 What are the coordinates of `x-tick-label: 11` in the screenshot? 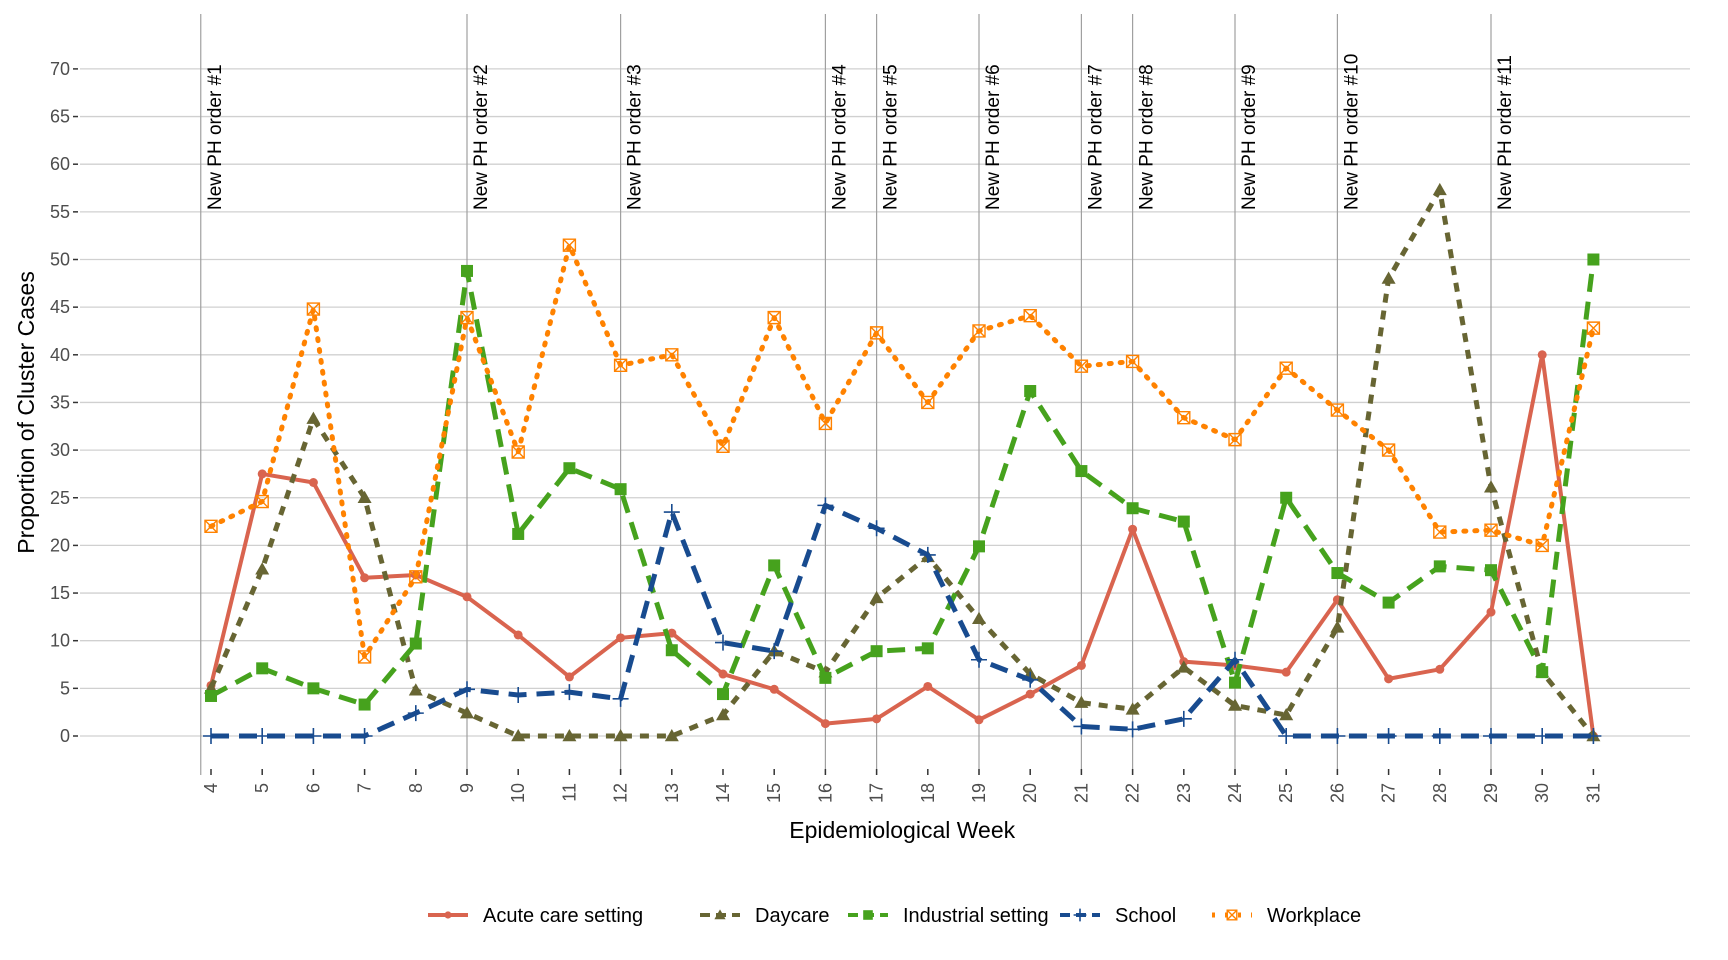 It's located at (569, 792).